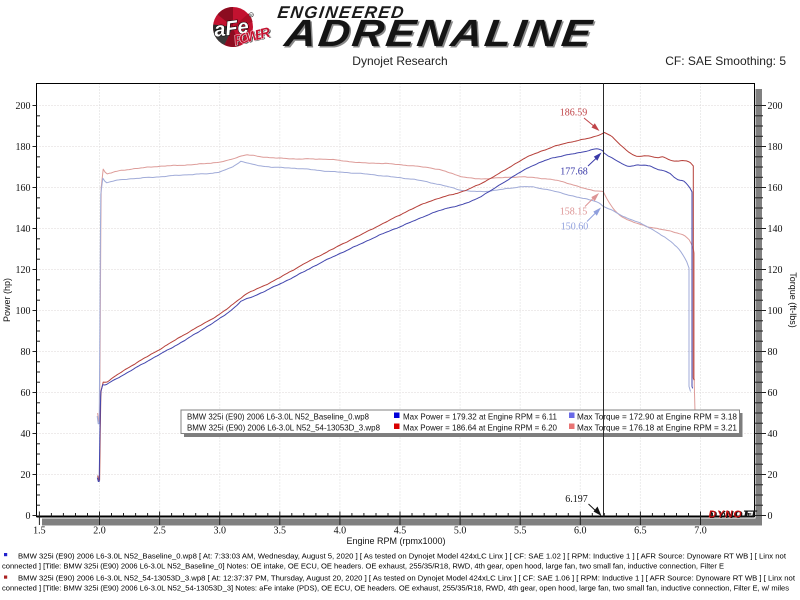 This screenshot has height=600, width=800. What do you see at coordinates (395, 541) in the screenshot?
I see `svg-text: Engine RPM (rpmx1000)` at bounding box center [395, 541].